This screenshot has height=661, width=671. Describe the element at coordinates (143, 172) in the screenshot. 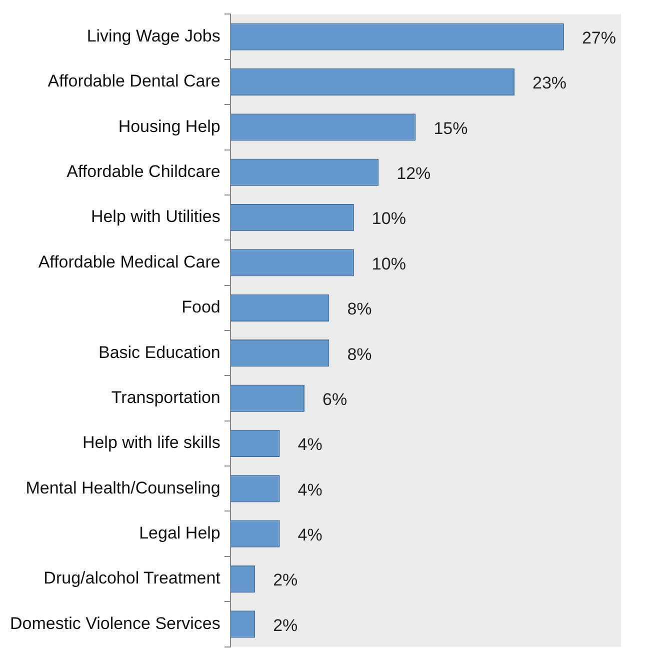

I see `y-tick-label: Affordable Childcare` at that location.